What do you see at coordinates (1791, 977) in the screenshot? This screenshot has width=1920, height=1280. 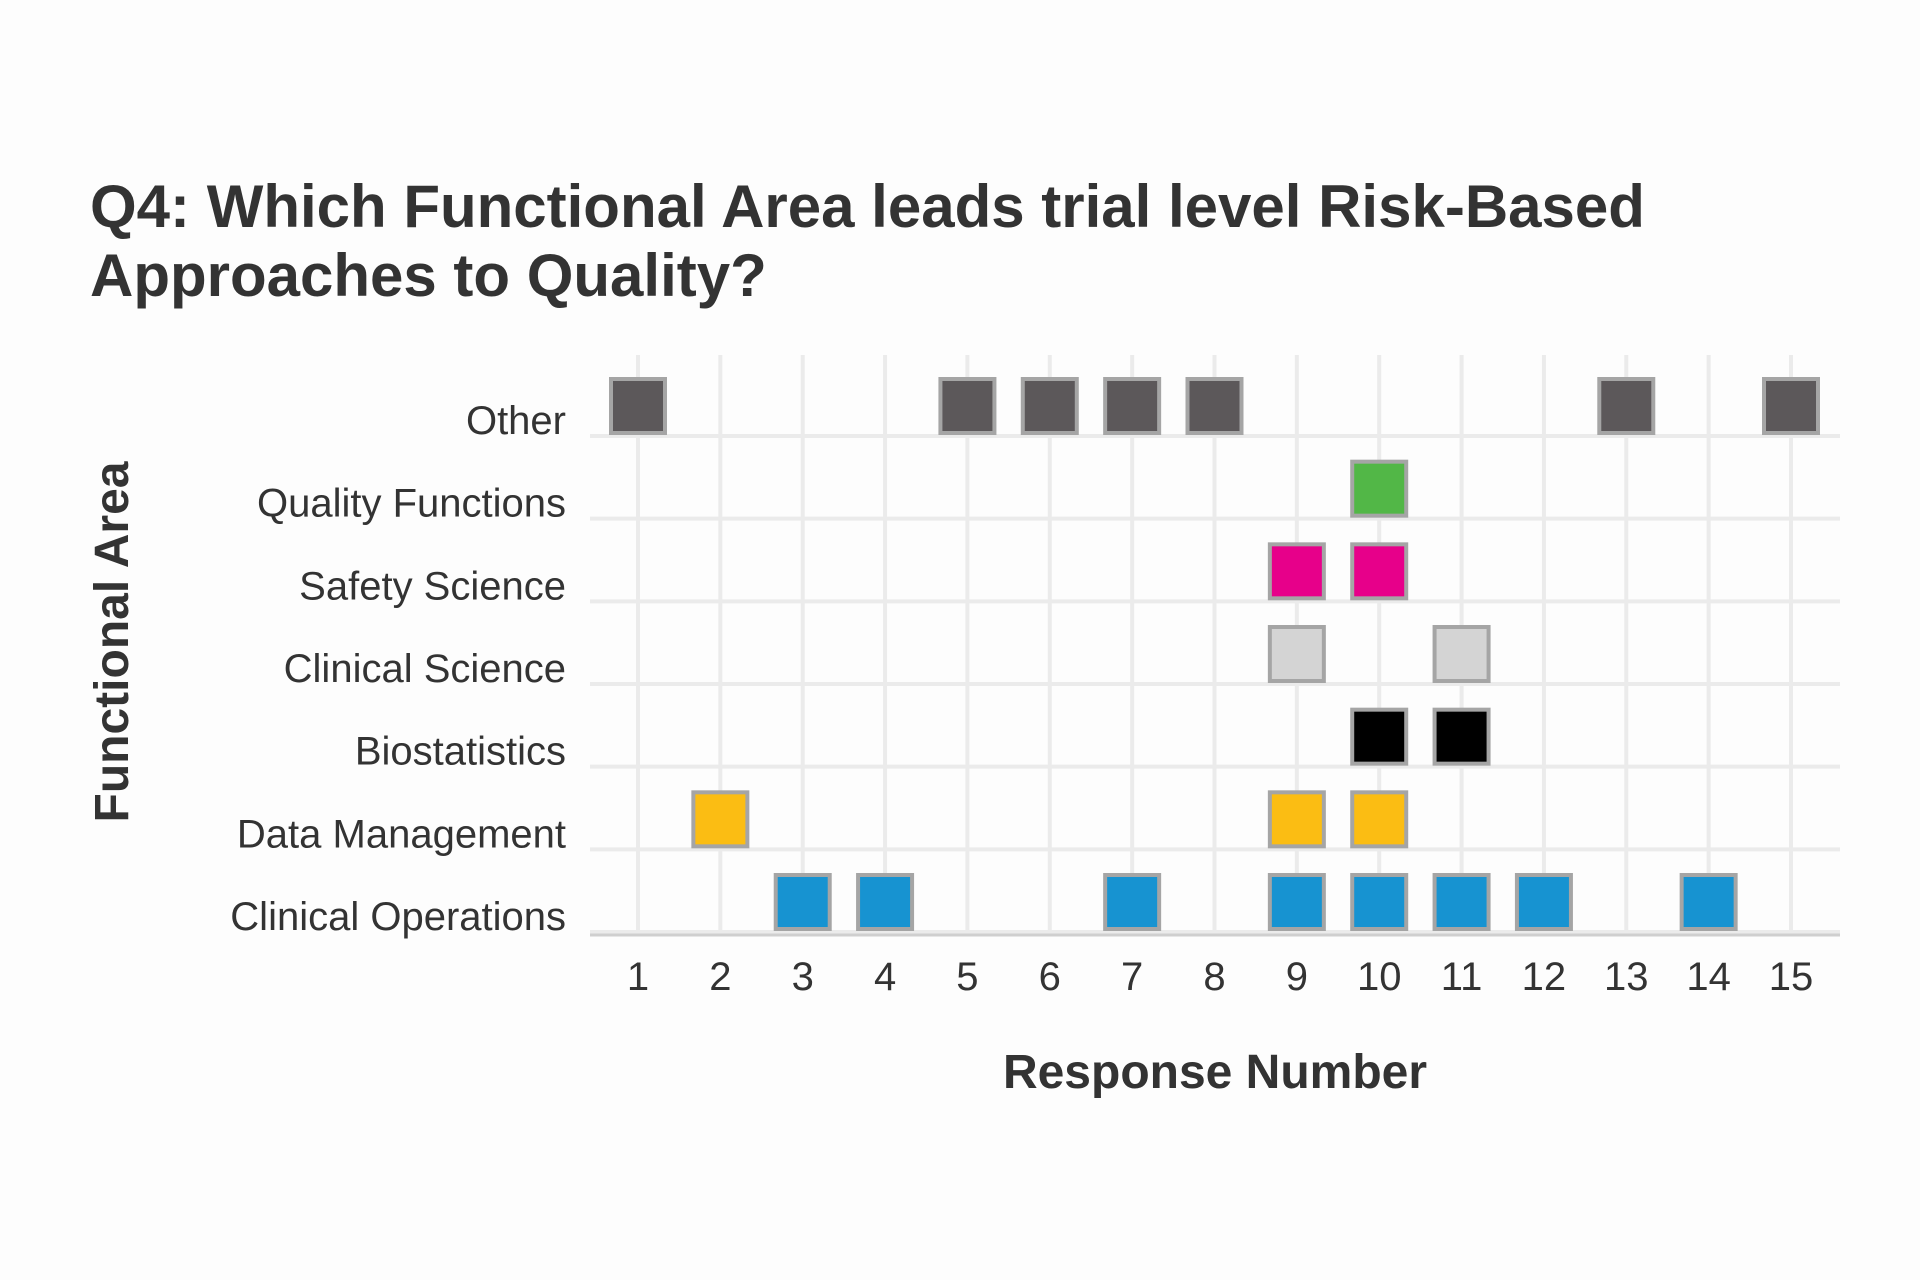 I see `x-tick-label: 15` at bounding box center [1791, 977].